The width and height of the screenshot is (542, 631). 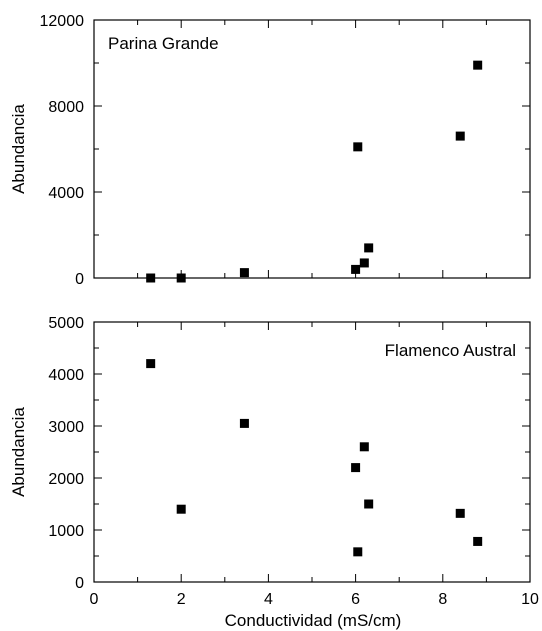 I want to click on x-tick-label: 10, so click(x=530, y=599).